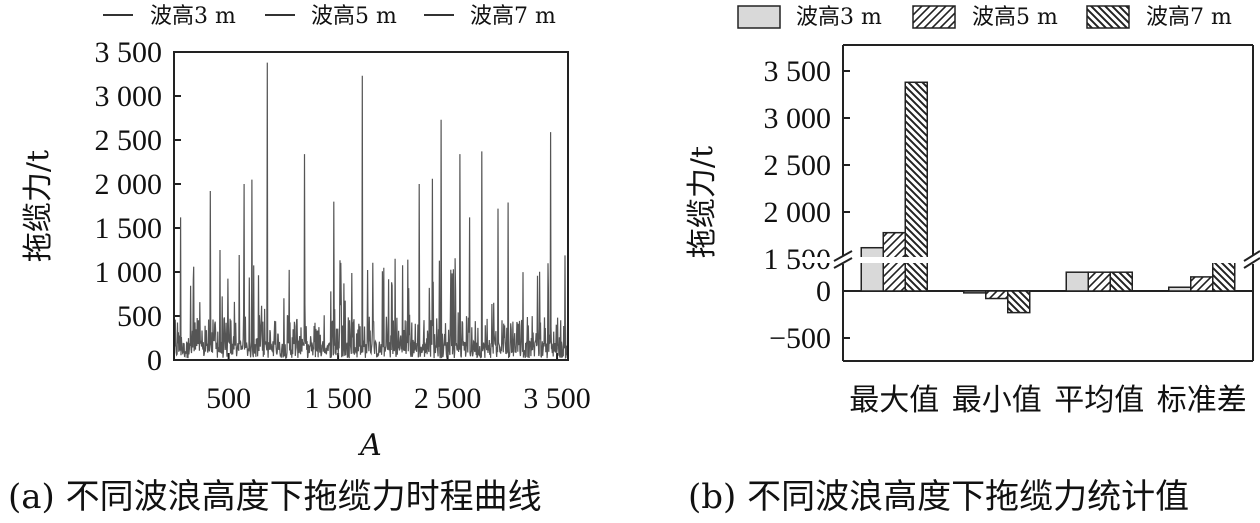 The image size is (1260, 523). What do you see at coordinates (800, 338) in the screenshot?
I see `y-tick-label-b: −500` at bounding box center [800, 338].